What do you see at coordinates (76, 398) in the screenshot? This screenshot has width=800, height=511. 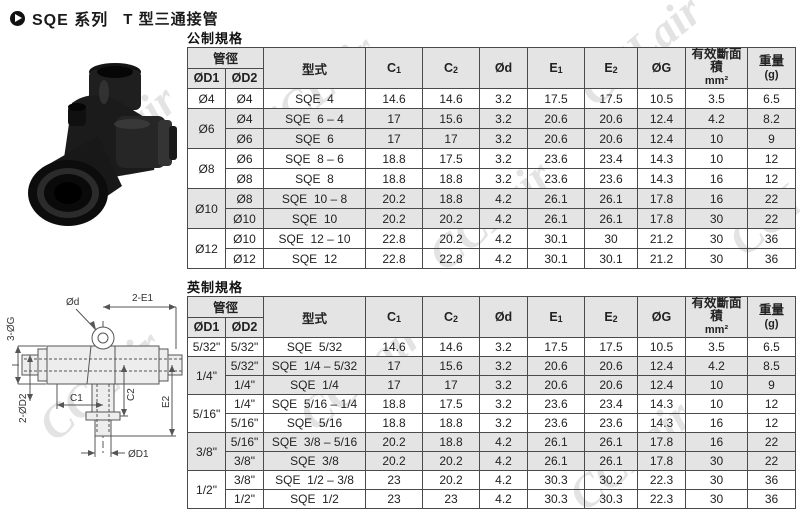 I see `dim-label-c1: C1` at bounding box center [76, 398].